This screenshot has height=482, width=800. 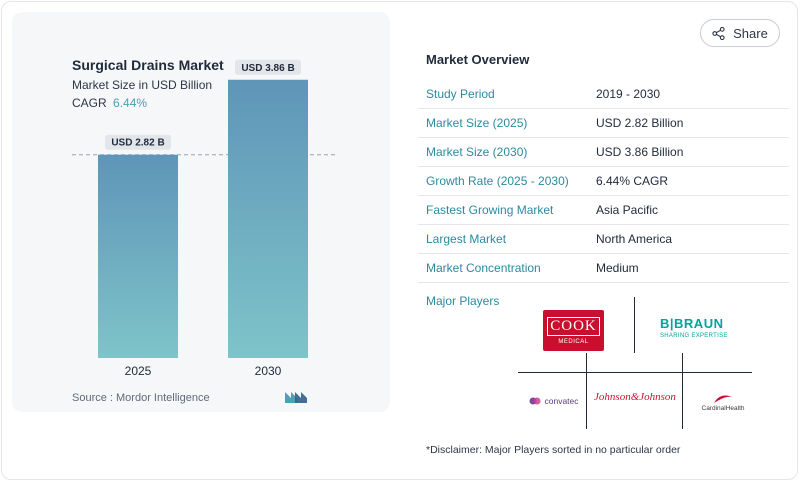 I want to click on overview-key: Market Size (2025), so click(x=477, y=123).